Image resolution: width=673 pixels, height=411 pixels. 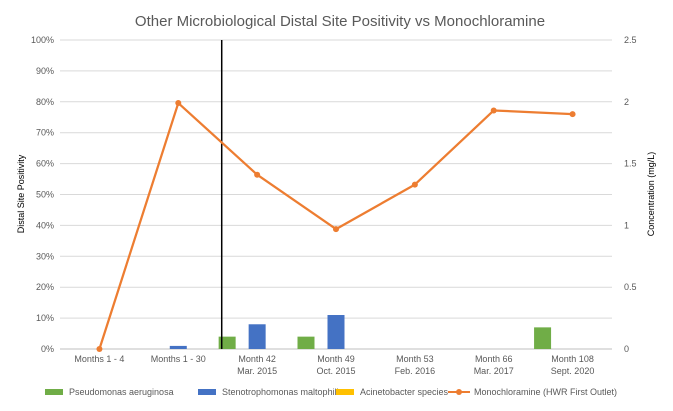 I want to click on x-tick-sublabel: Mar. 2015, so click(x=257, y=371).